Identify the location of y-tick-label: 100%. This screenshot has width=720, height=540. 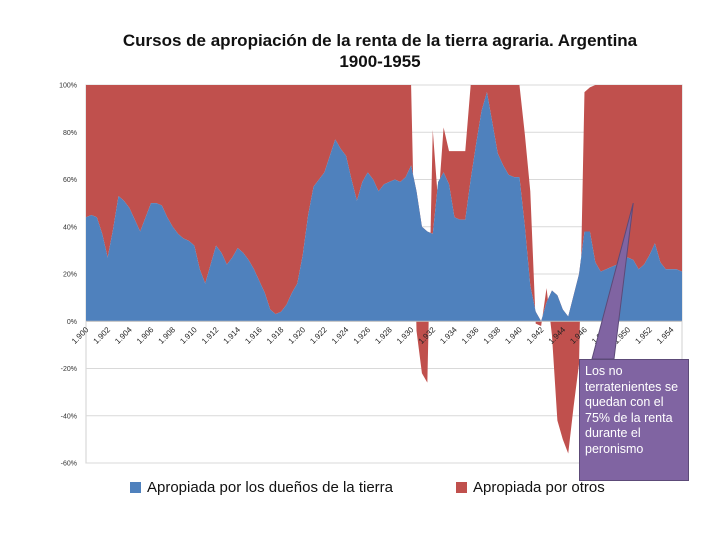
(68, 86).